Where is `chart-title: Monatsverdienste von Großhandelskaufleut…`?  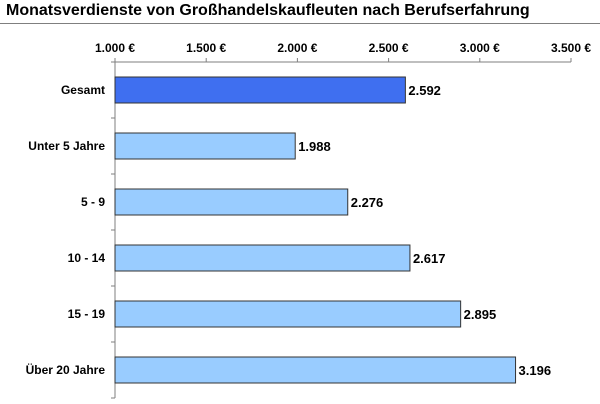 chart-title: Monatsverdienste von Großhandelskaufleut… is located at coordinates (268, 10).